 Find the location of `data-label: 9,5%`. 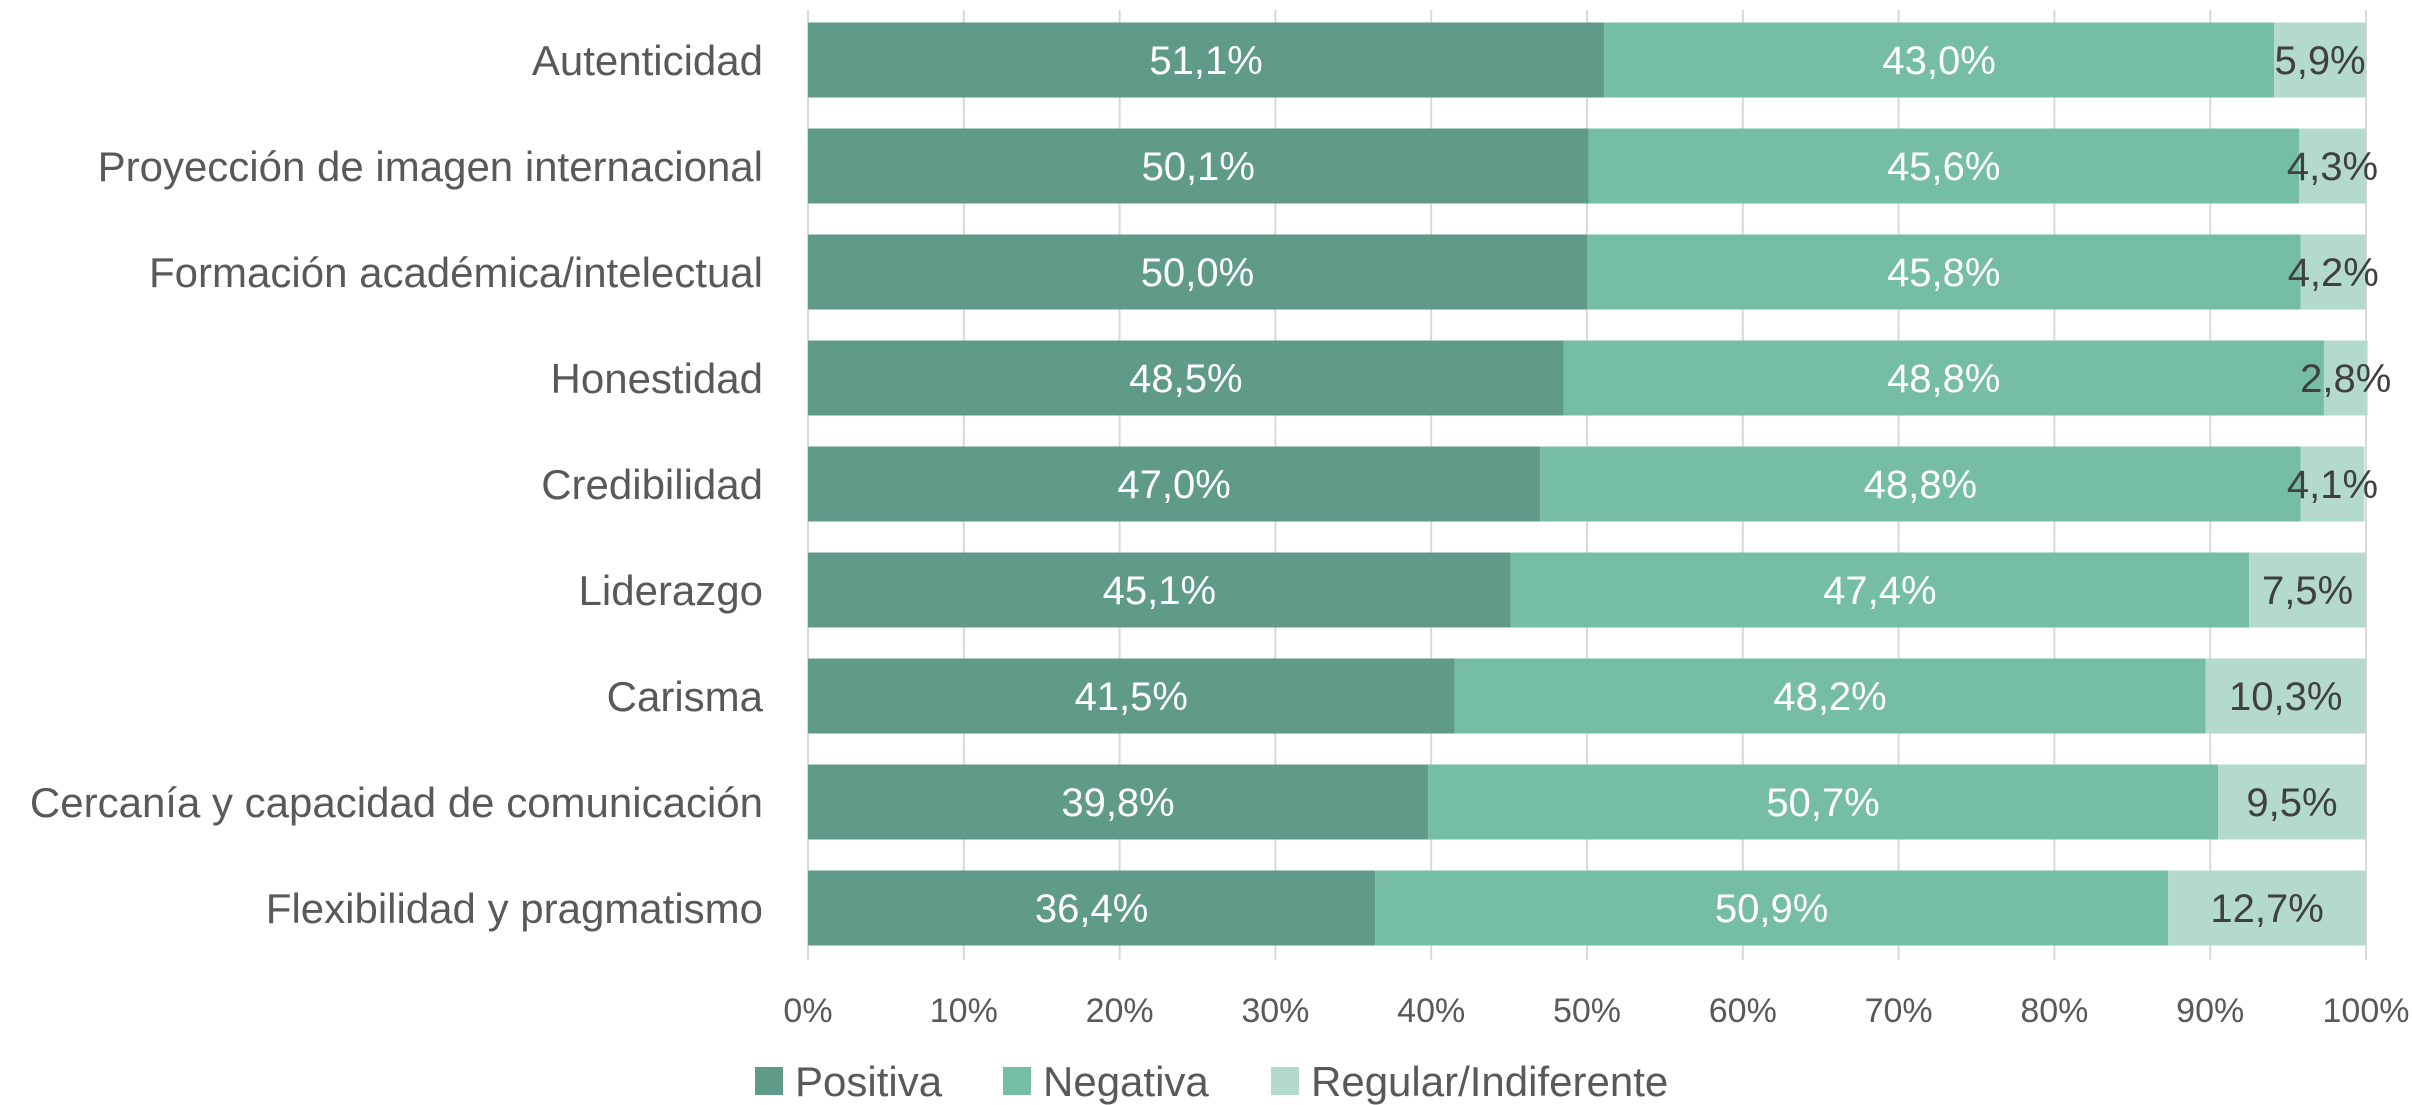

data-label: 9,5% is located at coordinates (2291, 803).